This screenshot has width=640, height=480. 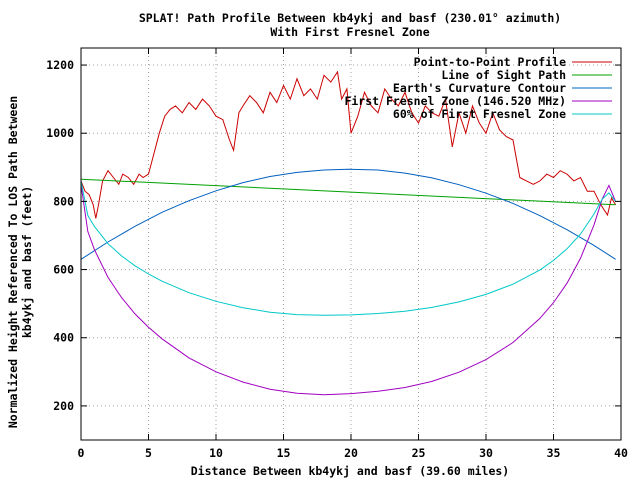 What do you see at coordinates (621, 453) in the screenshot?
I see `x-tick-label-8: 40` at bounding box center [621, 453].